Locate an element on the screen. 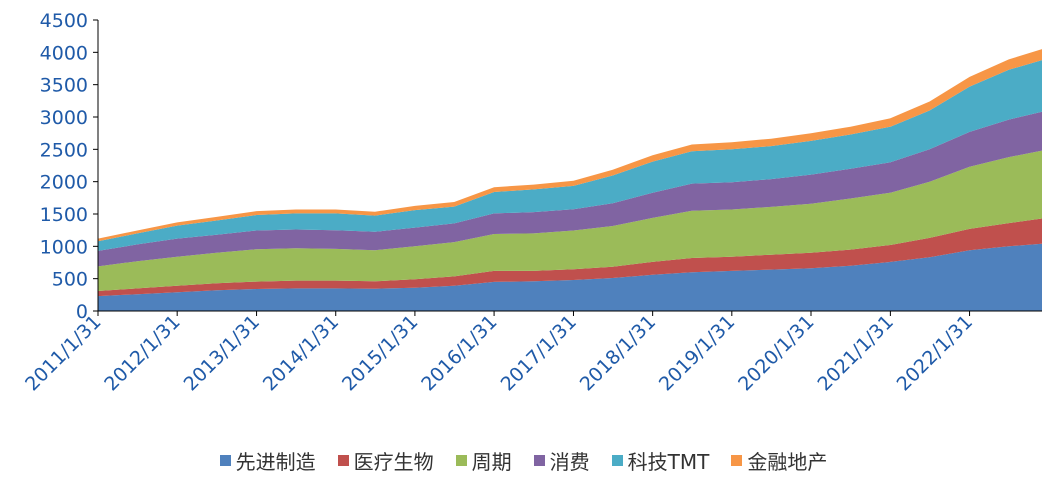 This screenshot has width=1047, height=486. legend-item: 消费 is located at coordinates (561, 460).